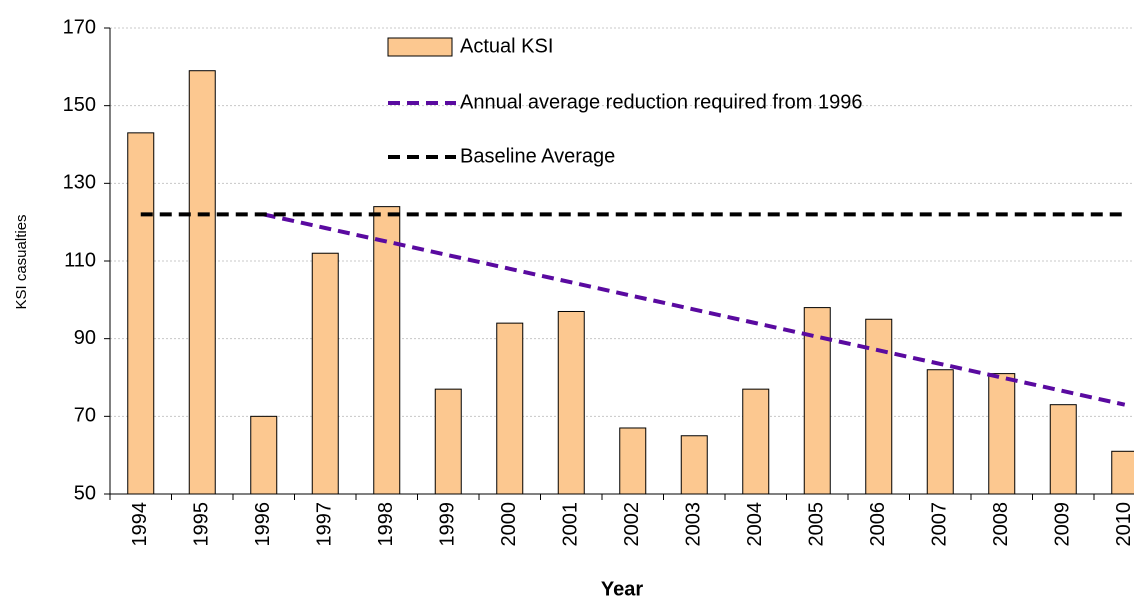 The width and height of the screenshot is (1134, 600). I want to click on x-tick-label: 2001, so click(571, 524).